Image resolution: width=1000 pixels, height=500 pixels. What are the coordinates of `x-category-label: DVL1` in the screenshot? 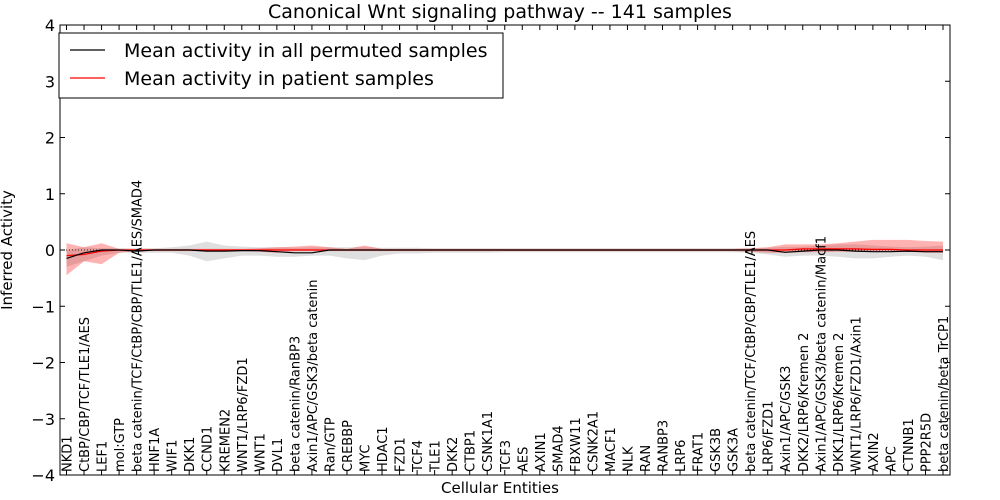 It's located at (278, 455).